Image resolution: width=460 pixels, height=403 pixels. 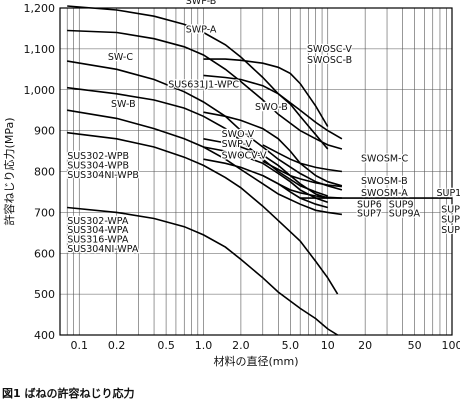 I want to click on figure-caption: 図1 ばねの許容ねじり応力, so click(x=68, y=393).